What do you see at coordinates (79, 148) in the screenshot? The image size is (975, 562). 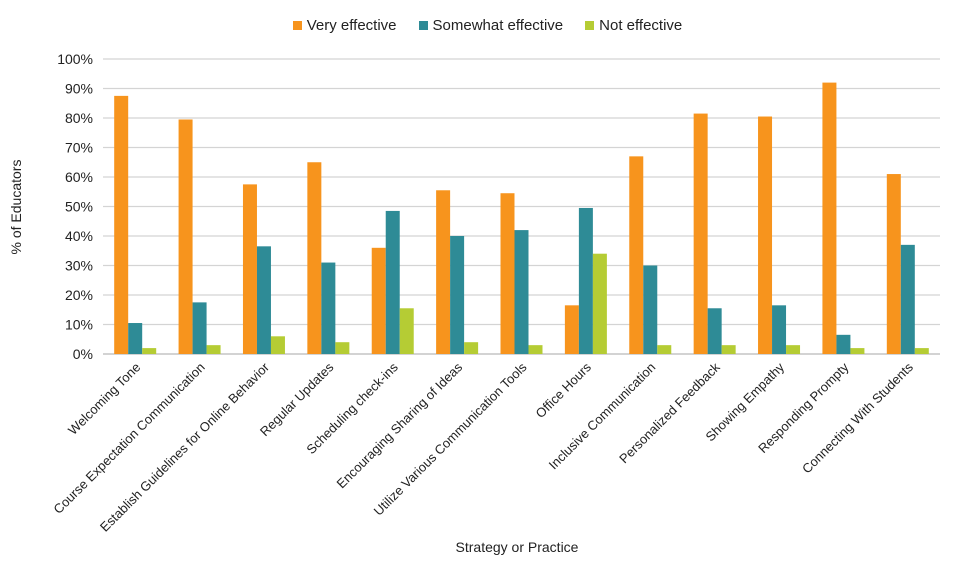 I see `y-tick-label: 70%` at bounding box center [79, 148].